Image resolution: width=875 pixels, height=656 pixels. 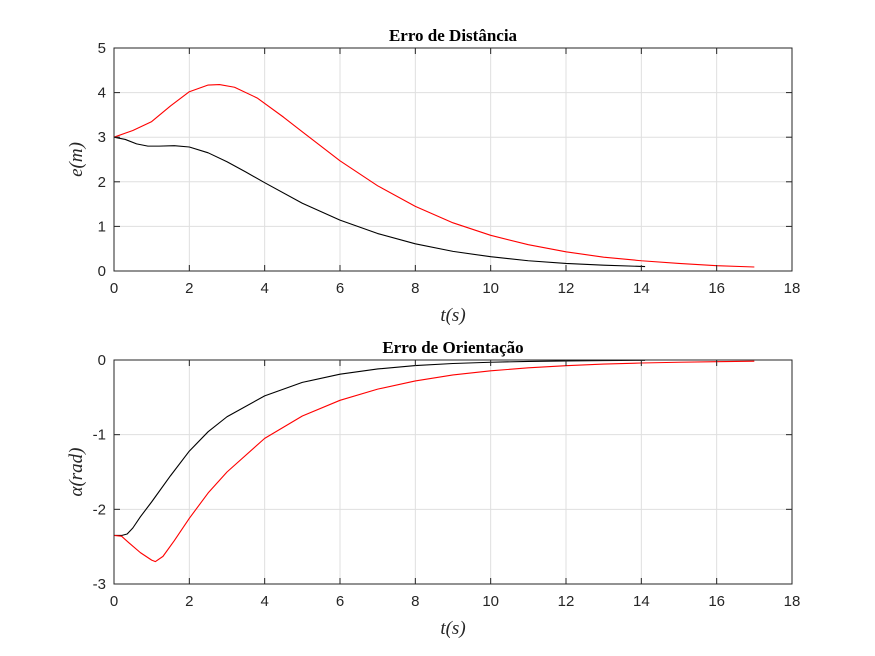 I want to click on distance-xtick-label-0: 0, so click(x=114, y=288).